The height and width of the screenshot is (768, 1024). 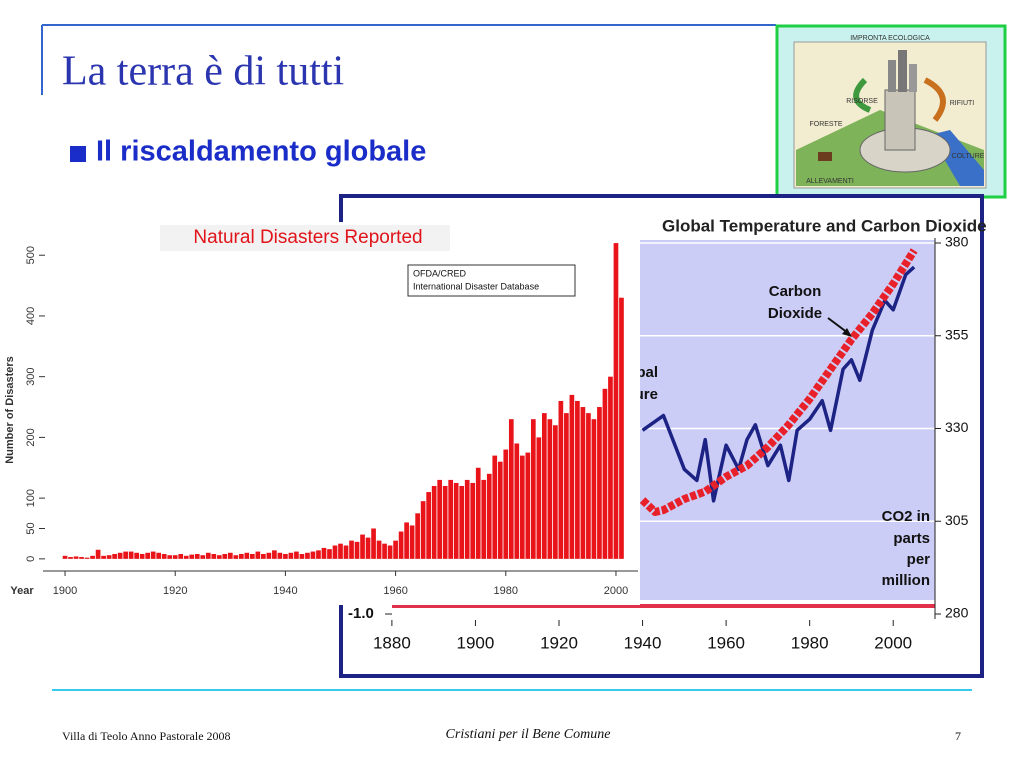 I want to click on image-label: ALLEVAMENTI, so click(x=830, y=181).